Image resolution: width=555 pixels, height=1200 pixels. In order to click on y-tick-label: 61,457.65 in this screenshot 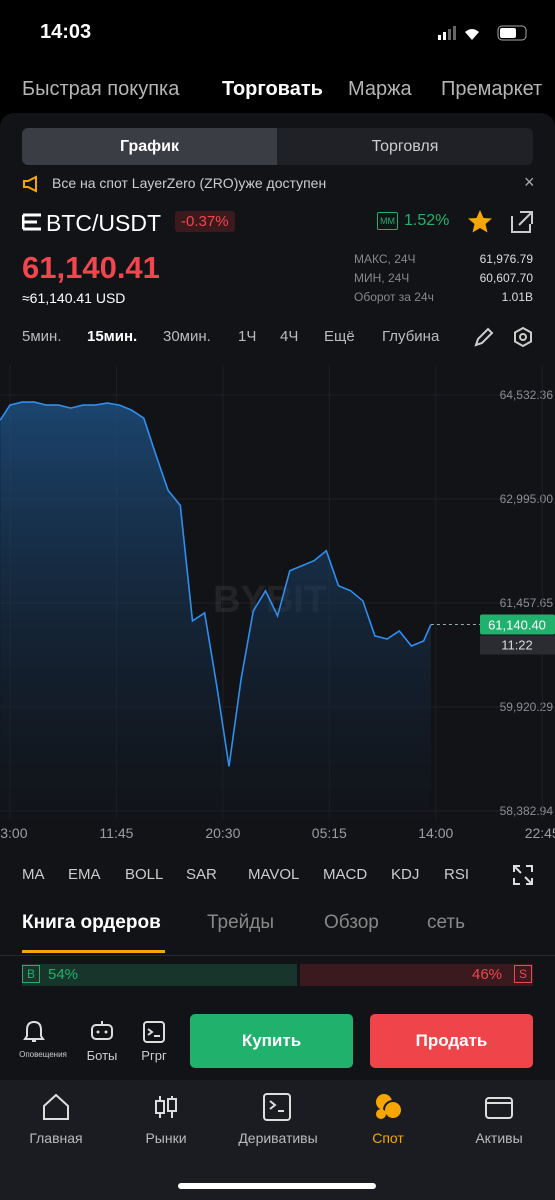, I will do `click(527, 603)`.